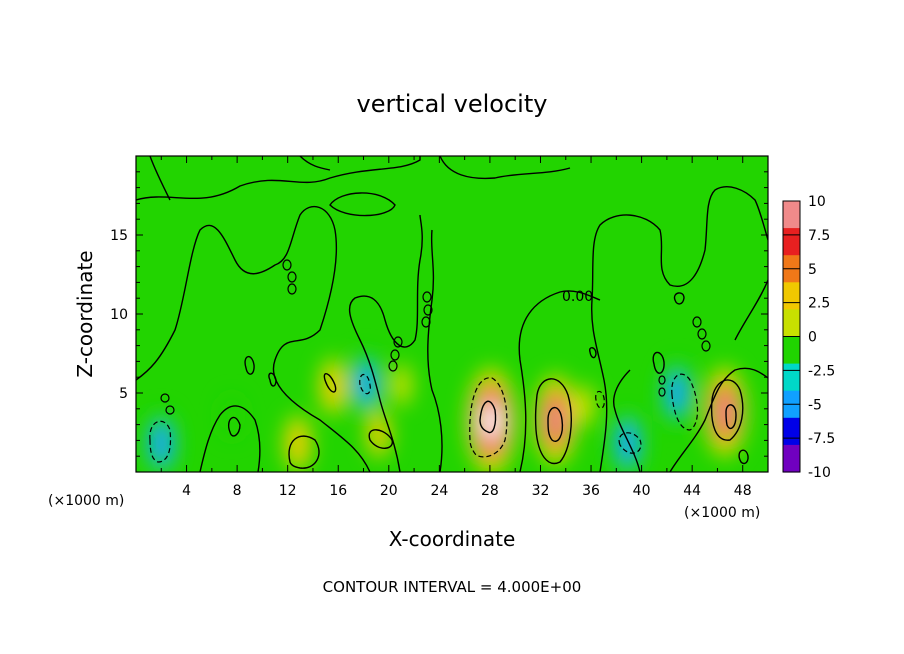  Describe the element at coordinates (819, 236) in the screenshot. I see `colorbar-tick-label: 7.5` at that location.